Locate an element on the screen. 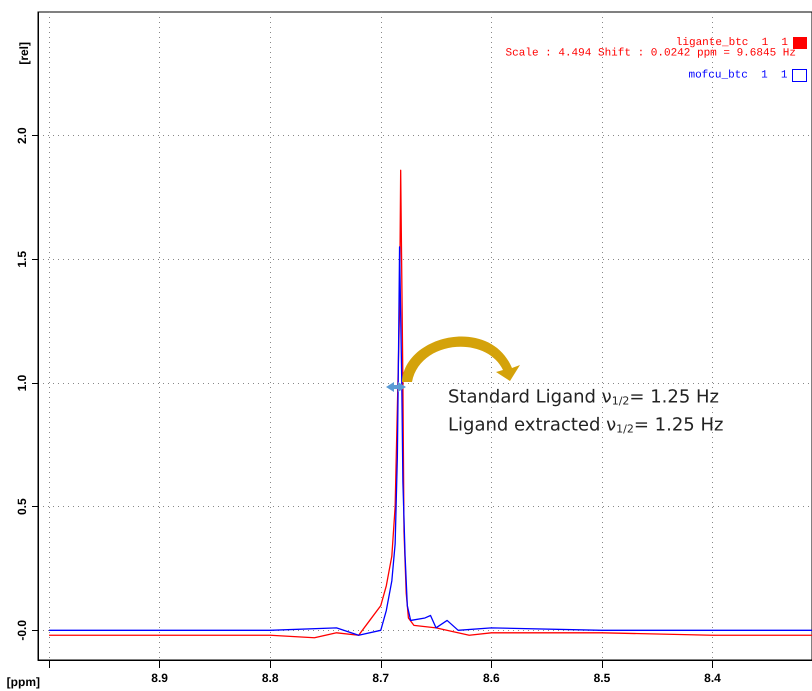 This screenshot has width=812, height=691. y-tick-label: 1.5 is located at coordinates (22, 259).